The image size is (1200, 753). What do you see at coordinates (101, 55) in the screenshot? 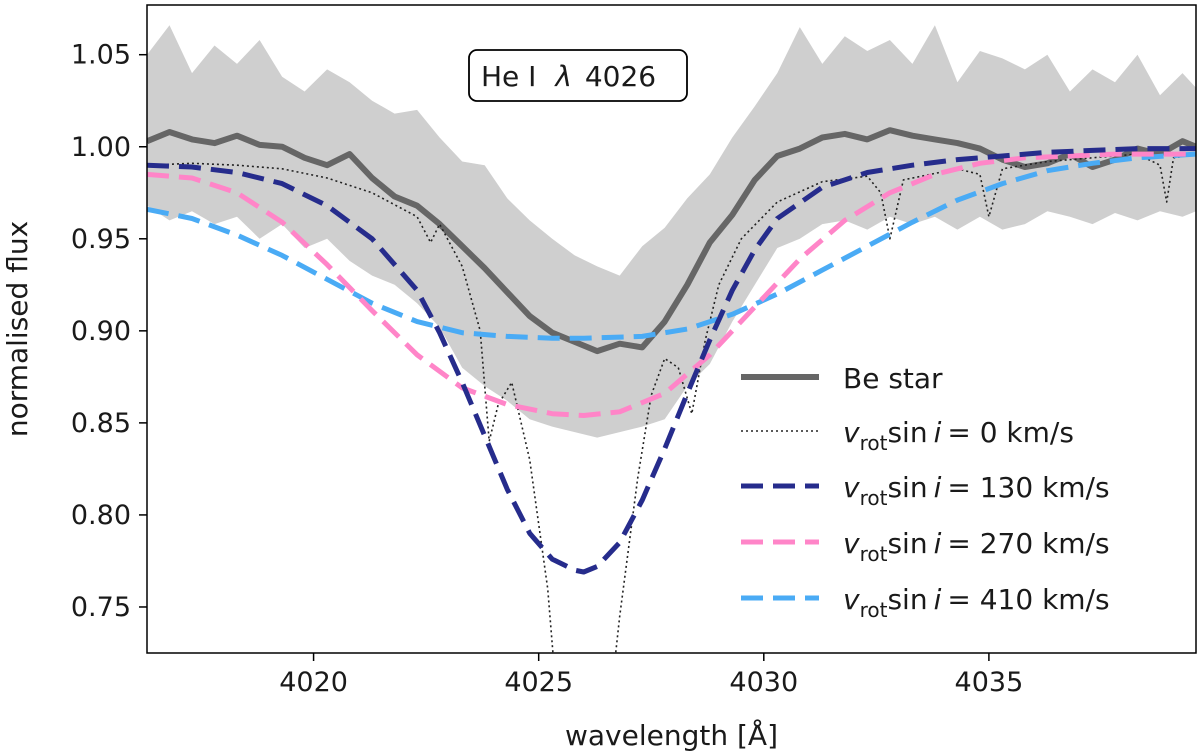
I see `y-tick-label: 1.05` at bounding box center [101, 55].